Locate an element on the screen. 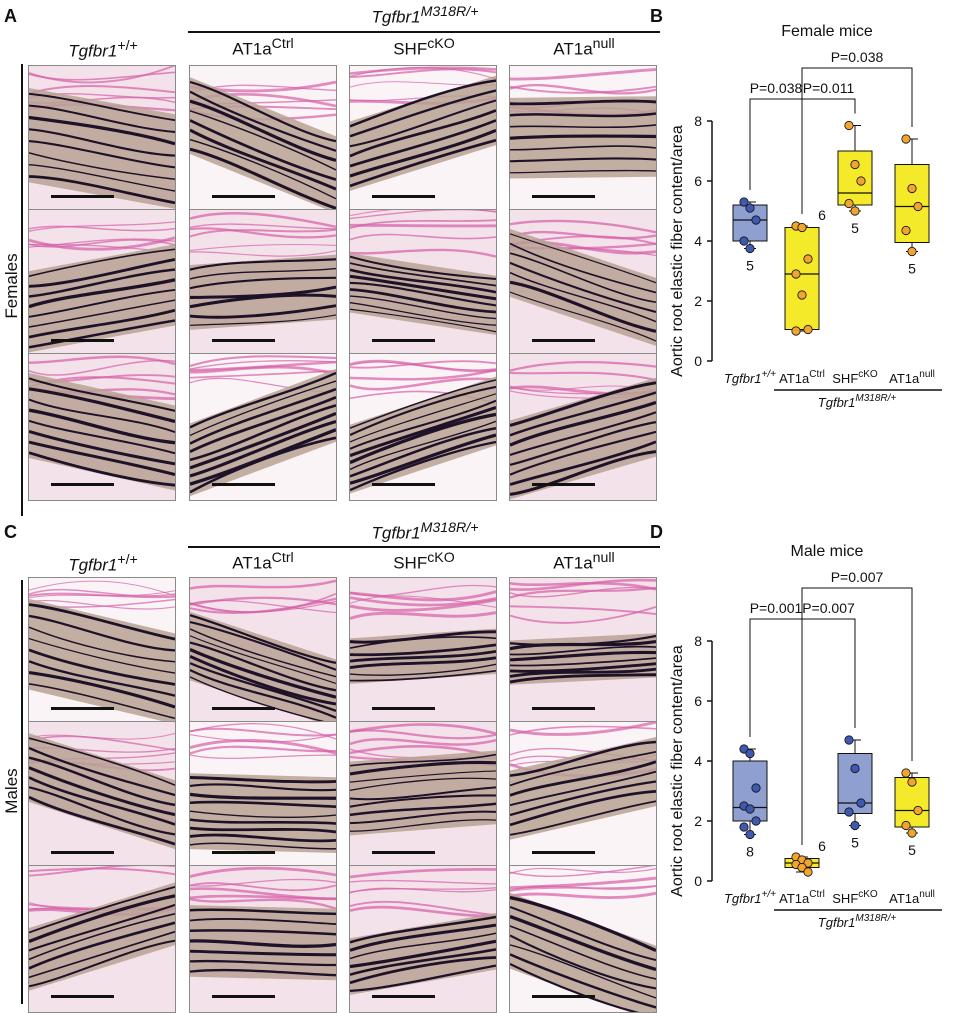 This screenshot has height=1013, width=957. p-value-label: P=0.007 is located at coordinates (857, 577).